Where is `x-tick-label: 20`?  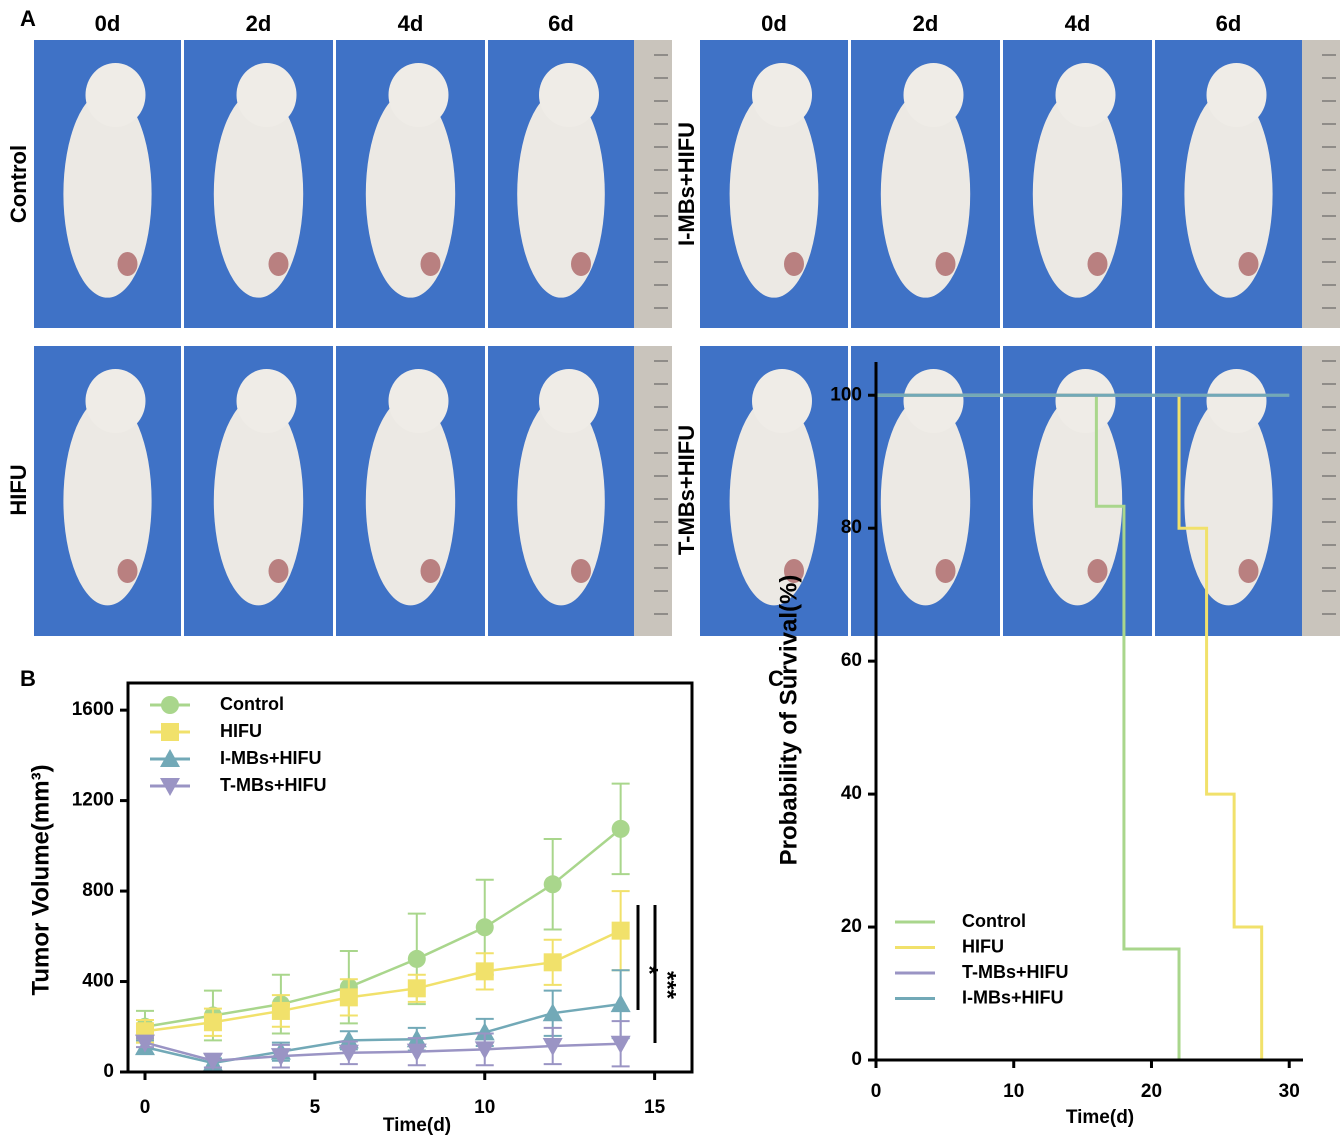
x-tick-label: 20 is located at coordinates (1151, 1091).